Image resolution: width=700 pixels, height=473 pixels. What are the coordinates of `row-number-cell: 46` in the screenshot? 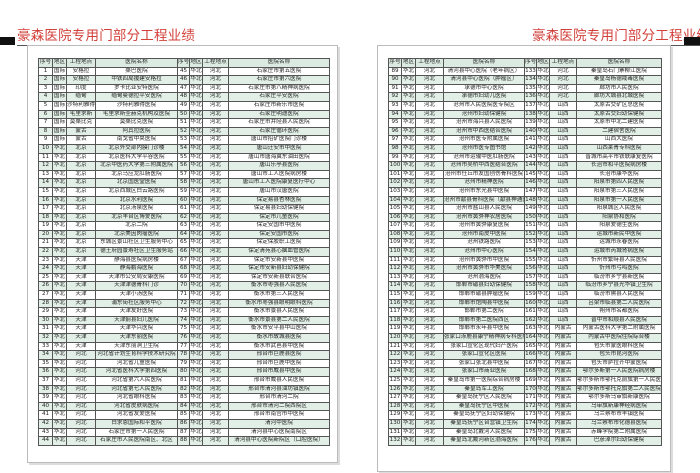 It's located at (183, 80).